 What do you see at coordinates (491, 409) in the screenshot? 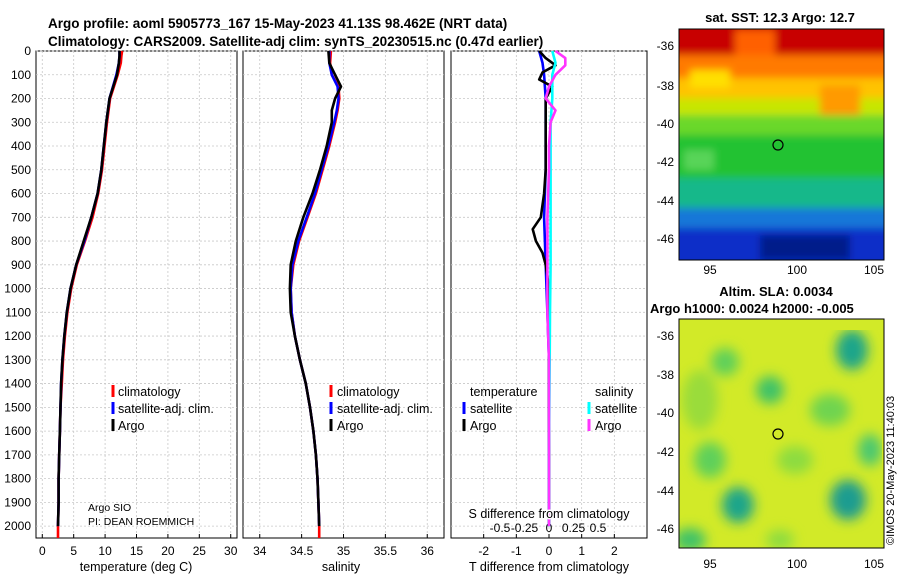
I see `legend-label-t-satellite: satellite` at bounding box center [491, 409].